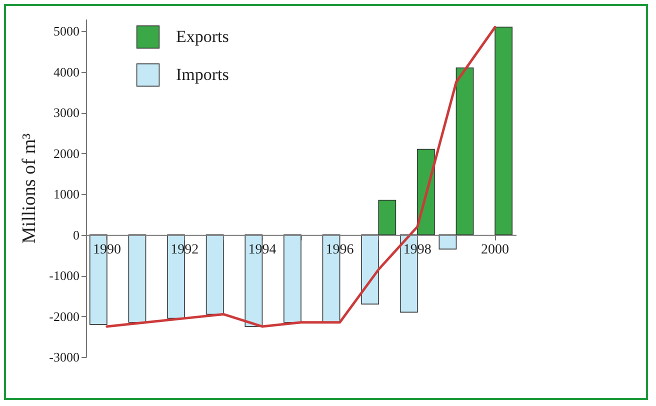  What do you see at coordinates (67, 31) in the screenshot?
I see `y-tick-label: 5000` at bounding box center [67, 31].